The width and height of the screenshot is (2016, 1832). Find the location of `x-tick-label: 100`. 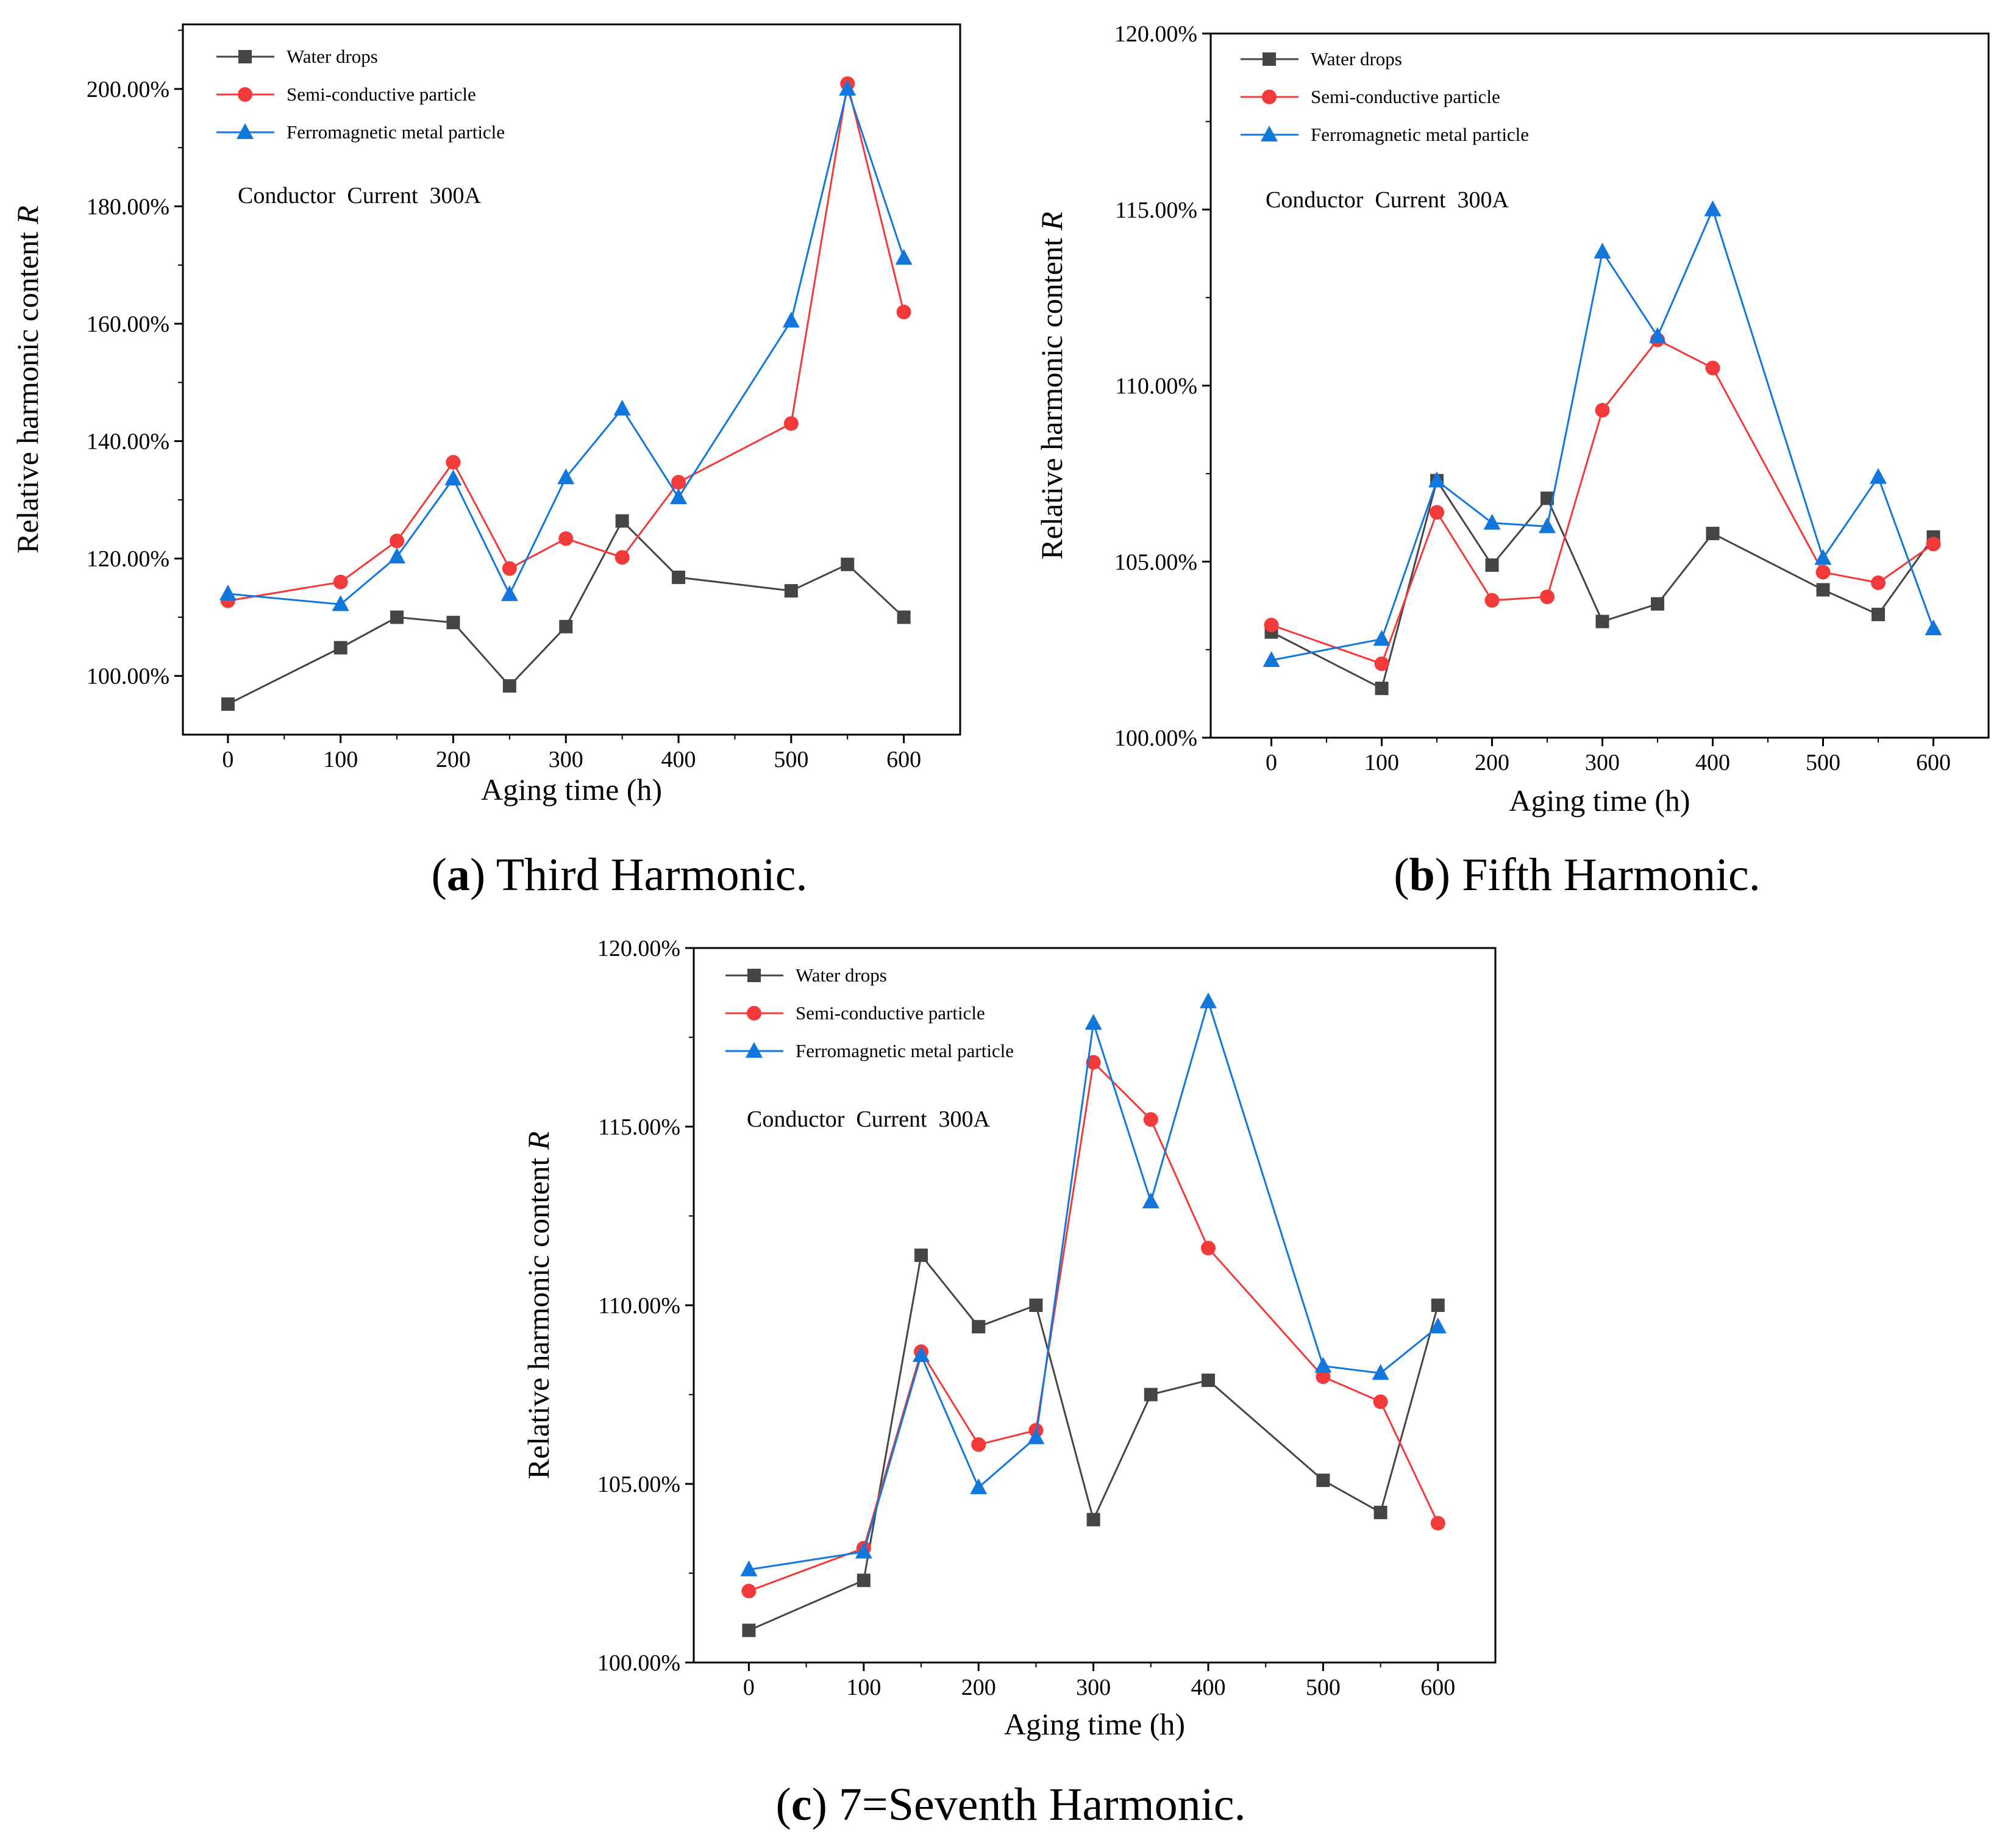

x-tick-label: 100 is located at coordinates (340, 759).